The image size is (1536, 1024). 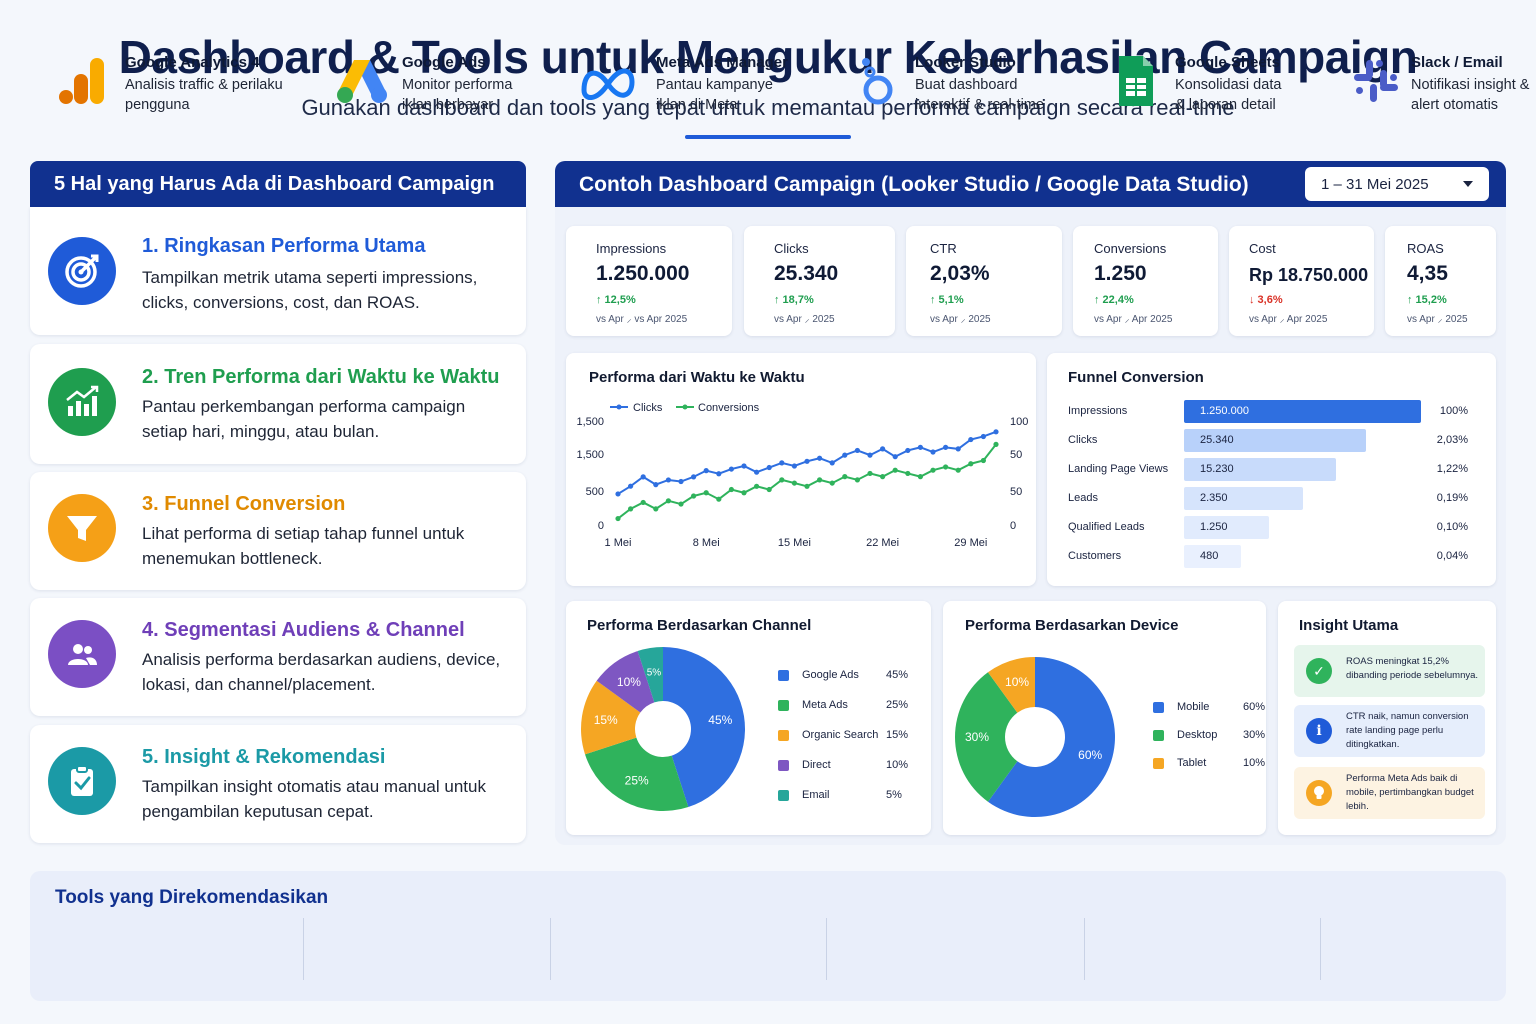 What do you see at coordinates (1130, 248) in the screenshot?
I see `kpi-label: Conversions` at bounding box center [1130, 248].